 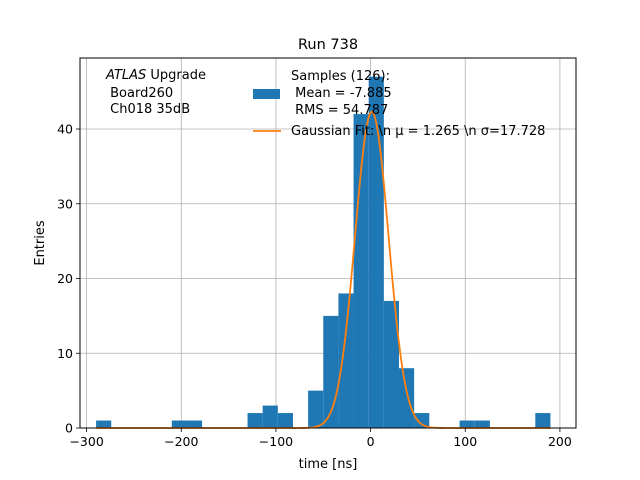 I want to click on legend-hist-line-2: Mean = -7.885, so click(x=341, y=93).